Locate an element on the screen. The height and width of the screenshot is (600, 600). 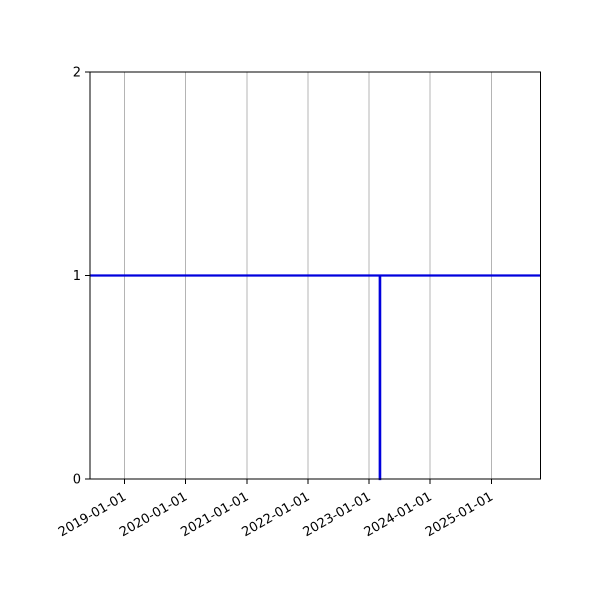
x-tick-label: 2020-01-01 is located at coordinates (153, 514).